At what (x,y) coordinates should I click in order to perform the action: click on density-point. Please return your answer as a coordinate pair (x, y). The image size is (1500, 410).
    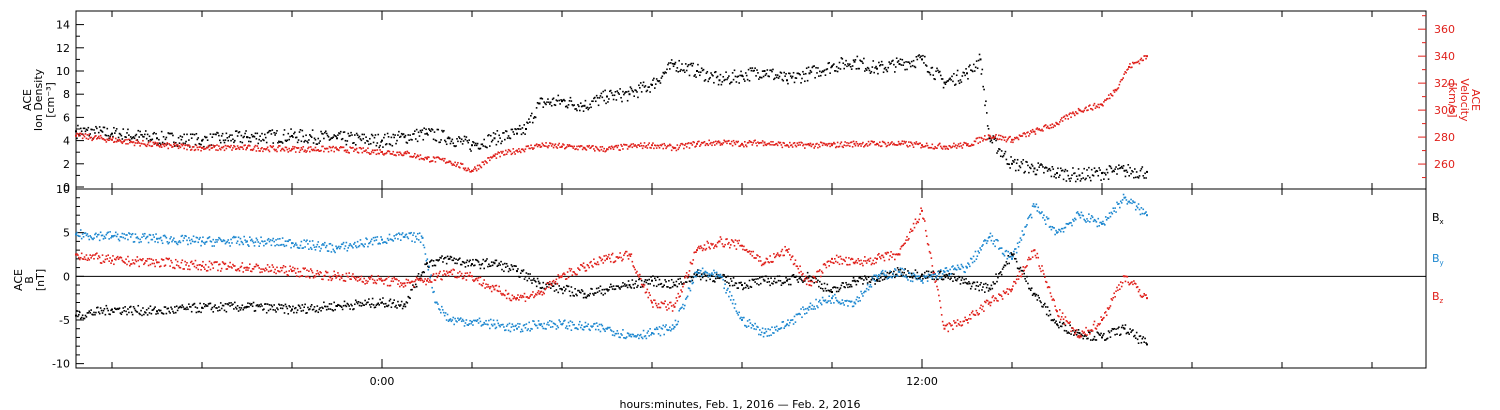
    Looking at the image, I should click on (584, 105).